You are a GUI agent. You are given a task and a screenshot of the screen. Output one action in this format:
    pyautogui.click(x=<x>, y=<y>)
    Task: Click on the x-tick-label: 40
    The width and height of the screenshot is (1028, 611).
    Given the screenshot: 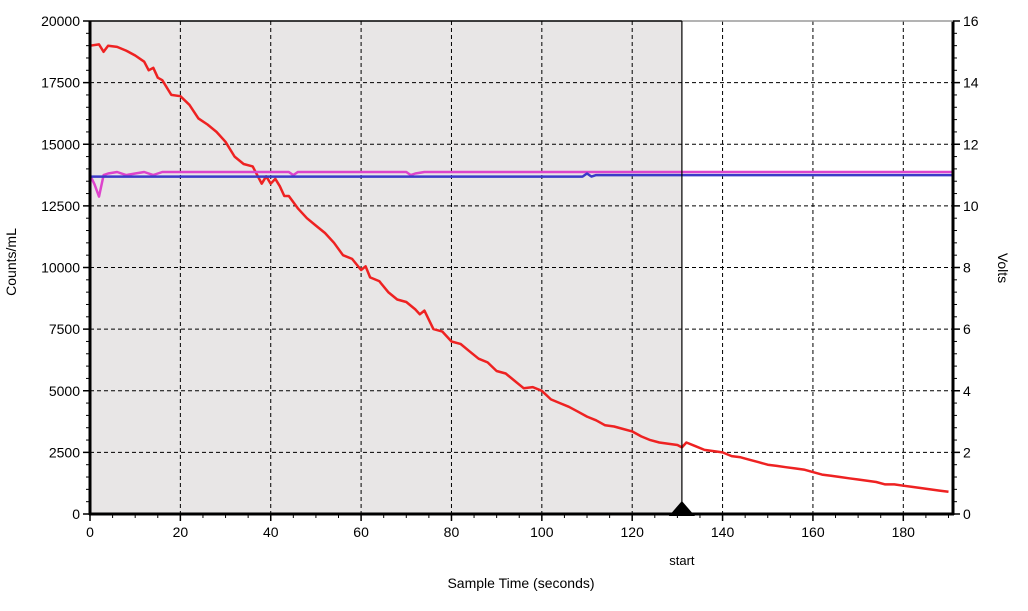 What is the action you would take?
    pyautogui.click(x=271, y=532)
    